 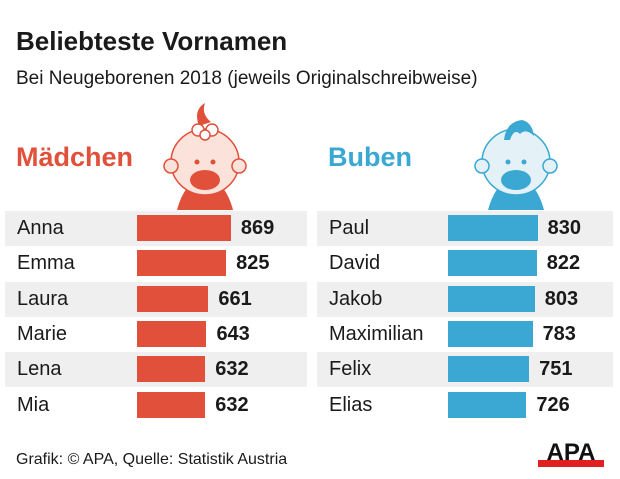 I want to click on value-label: 822, so click(x=563, y=263).